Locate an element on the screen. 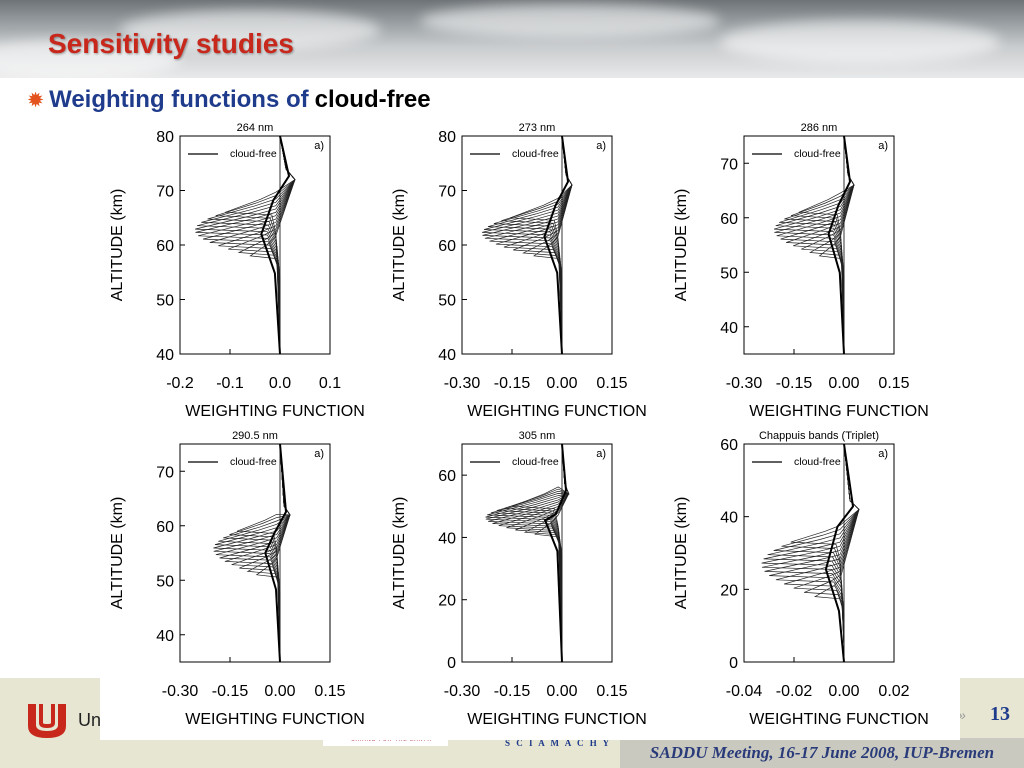  chart-title: Chappuis bands (Triplet) is located at coordinates (819, 436).